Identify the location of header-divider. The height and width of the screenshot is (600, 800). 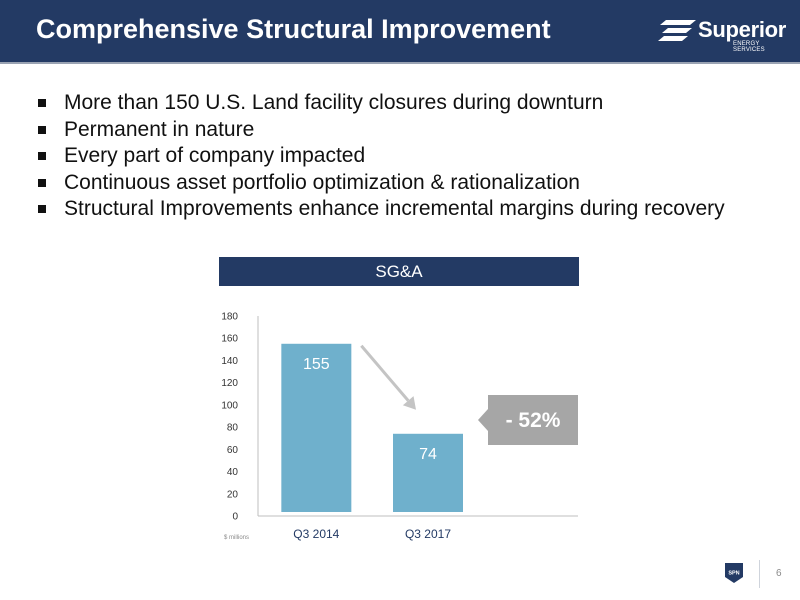
(400, 63).